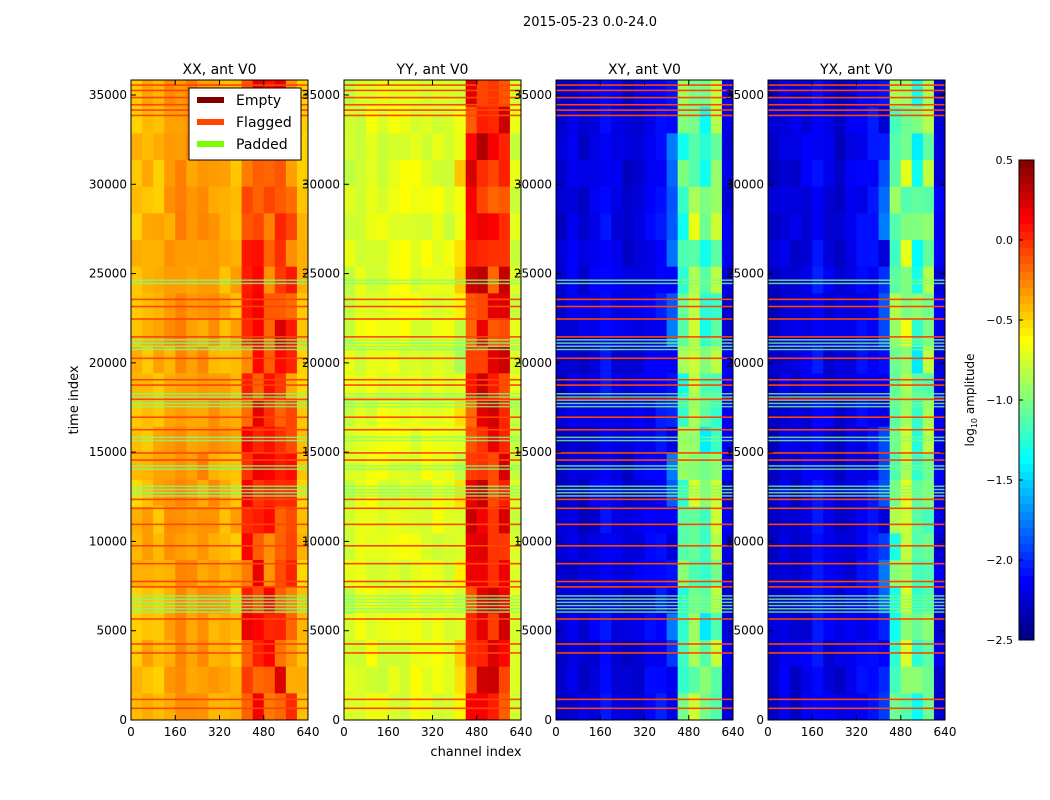 The image size is (1050, 800). What do you see at coordinates (745, 95) in the screenshot?
I see `y-tick-label: 35000` at bounding box center [745, 95].